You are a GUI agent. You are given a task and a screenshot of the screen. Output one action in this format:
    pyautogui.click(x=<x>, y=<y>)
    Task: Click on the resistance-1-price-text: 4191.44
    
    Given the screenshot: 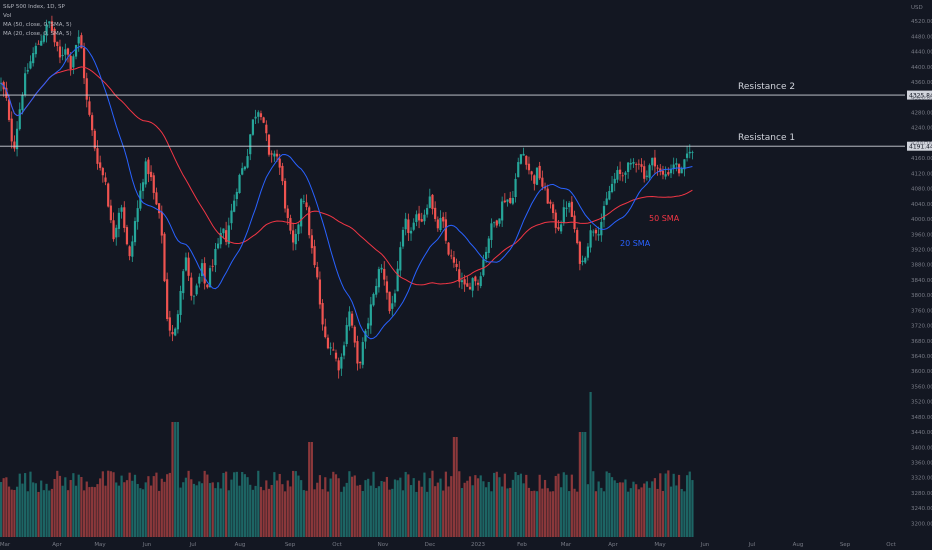 What is the action you would take?
    pyautogui.click(x=920, y=147)
    